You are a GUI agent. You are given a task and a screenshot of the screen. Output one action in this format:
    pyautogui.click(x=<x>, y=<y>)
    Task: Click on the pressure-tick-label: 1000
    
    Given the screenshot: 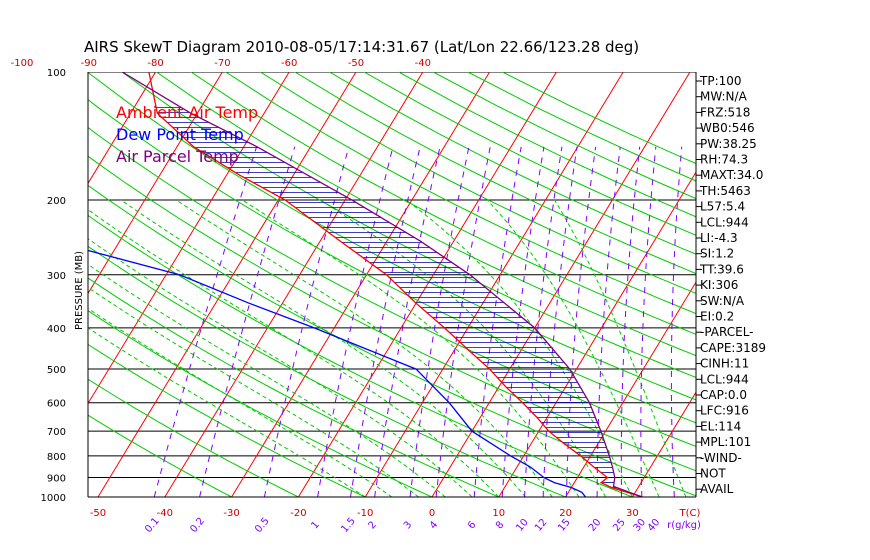 What is the action you would take?
    pyautogui.click(x=53, y=498)
    